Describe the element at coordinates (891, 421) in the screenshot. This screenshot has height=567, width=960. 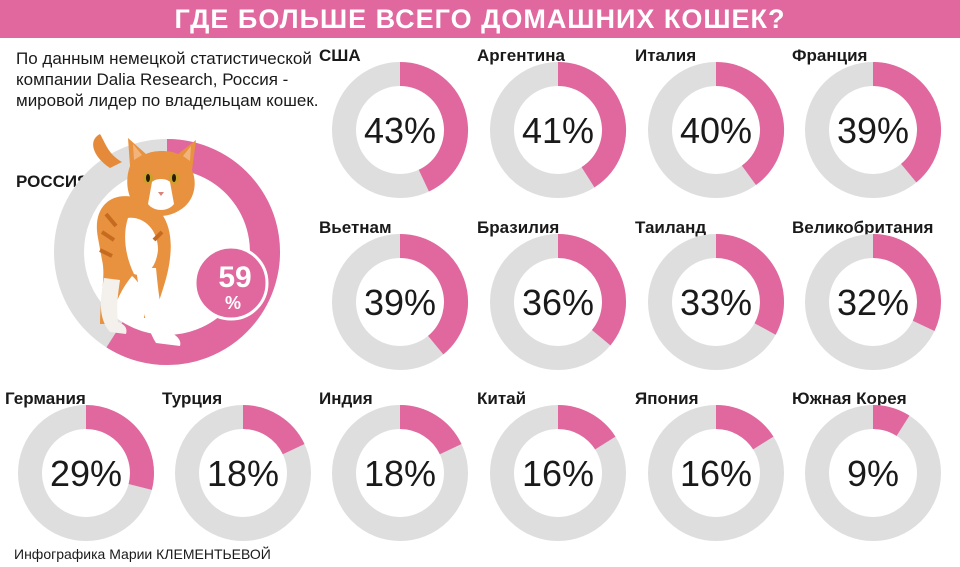
I see `country-13-donut-arc` at that location.